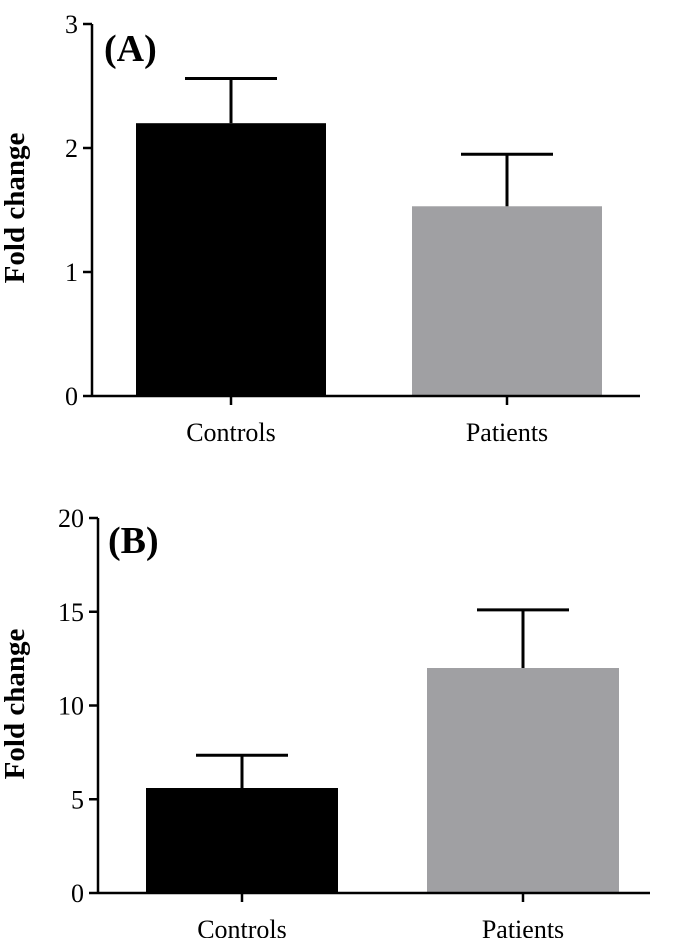 The width and height of the screenshot is (679, 938). What do you see at coordinates (71, 518) in the screenshot?
I see `y-tick-label: 20` at bounding box center [71, 518].